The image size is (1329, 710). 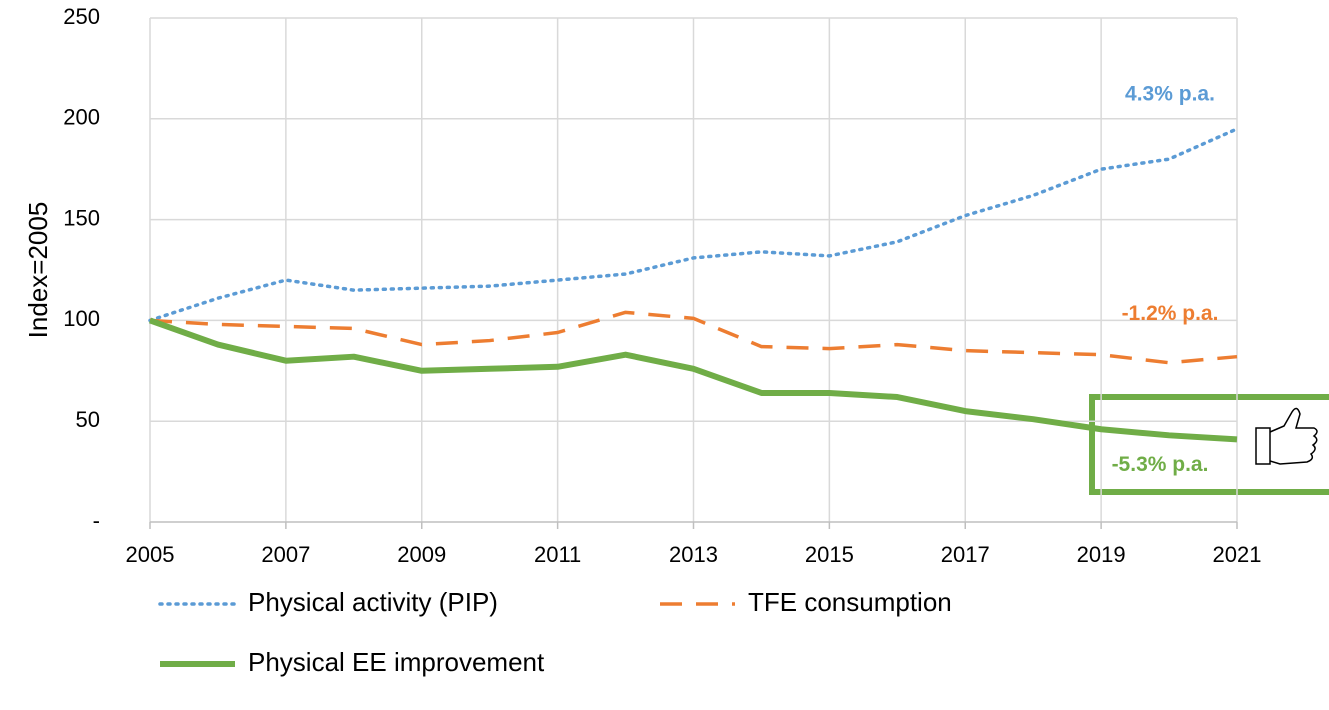 I want to click on x-tick-label: 2021, so click(x=1237, y=554).